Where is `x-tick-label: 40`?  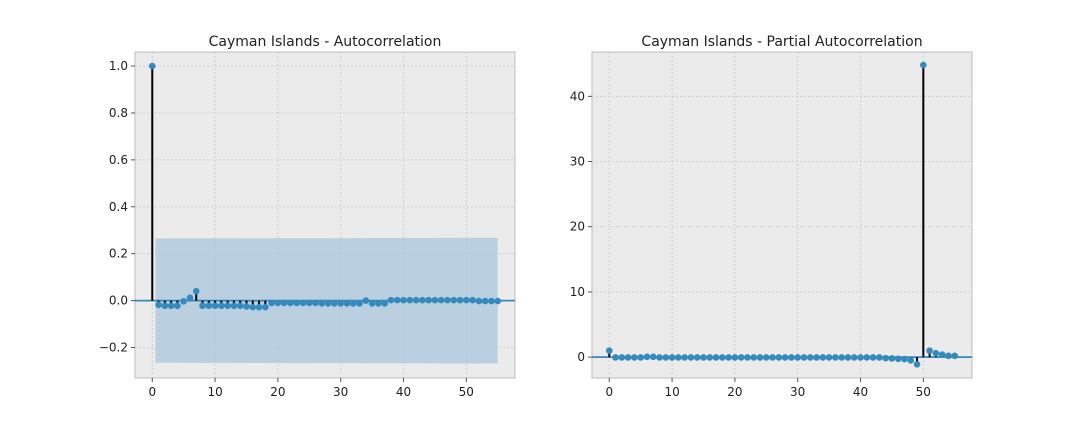 x-tick-label: 40 is located at coordinates (403, 392).